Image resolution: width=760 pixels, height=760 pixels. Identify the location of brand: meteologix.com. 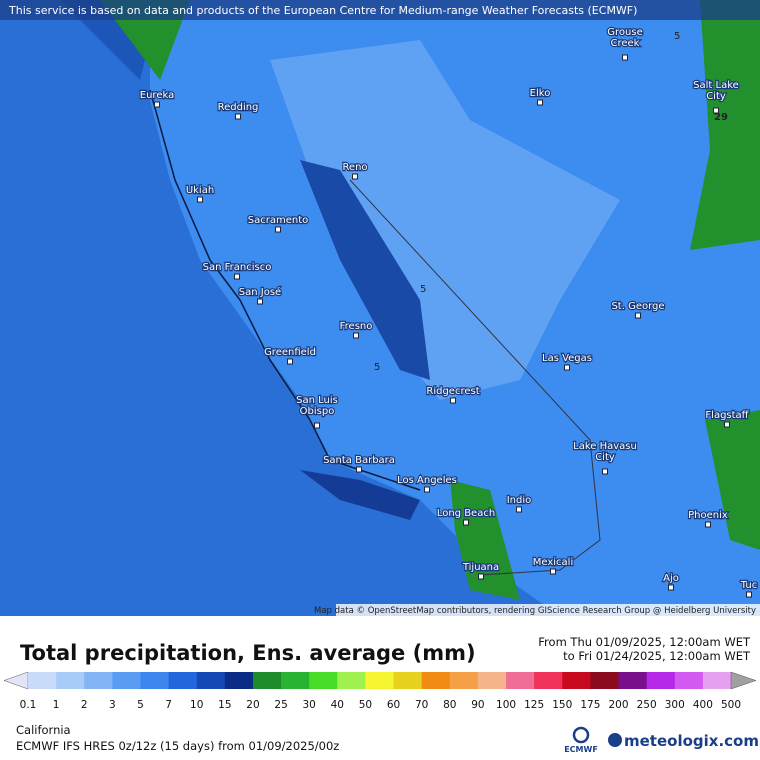
(691, 741).